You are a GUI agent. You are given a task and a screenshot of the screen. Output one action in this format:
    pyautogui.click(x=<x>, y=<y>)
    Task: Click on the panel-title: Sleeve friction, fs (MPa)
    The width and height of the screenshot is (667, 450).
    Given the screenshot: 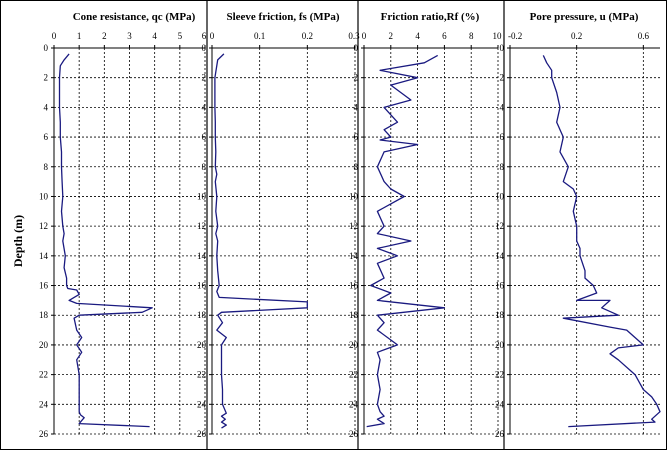 What is the action you would take?
    pyautogui.click(x=282, y=17)
    